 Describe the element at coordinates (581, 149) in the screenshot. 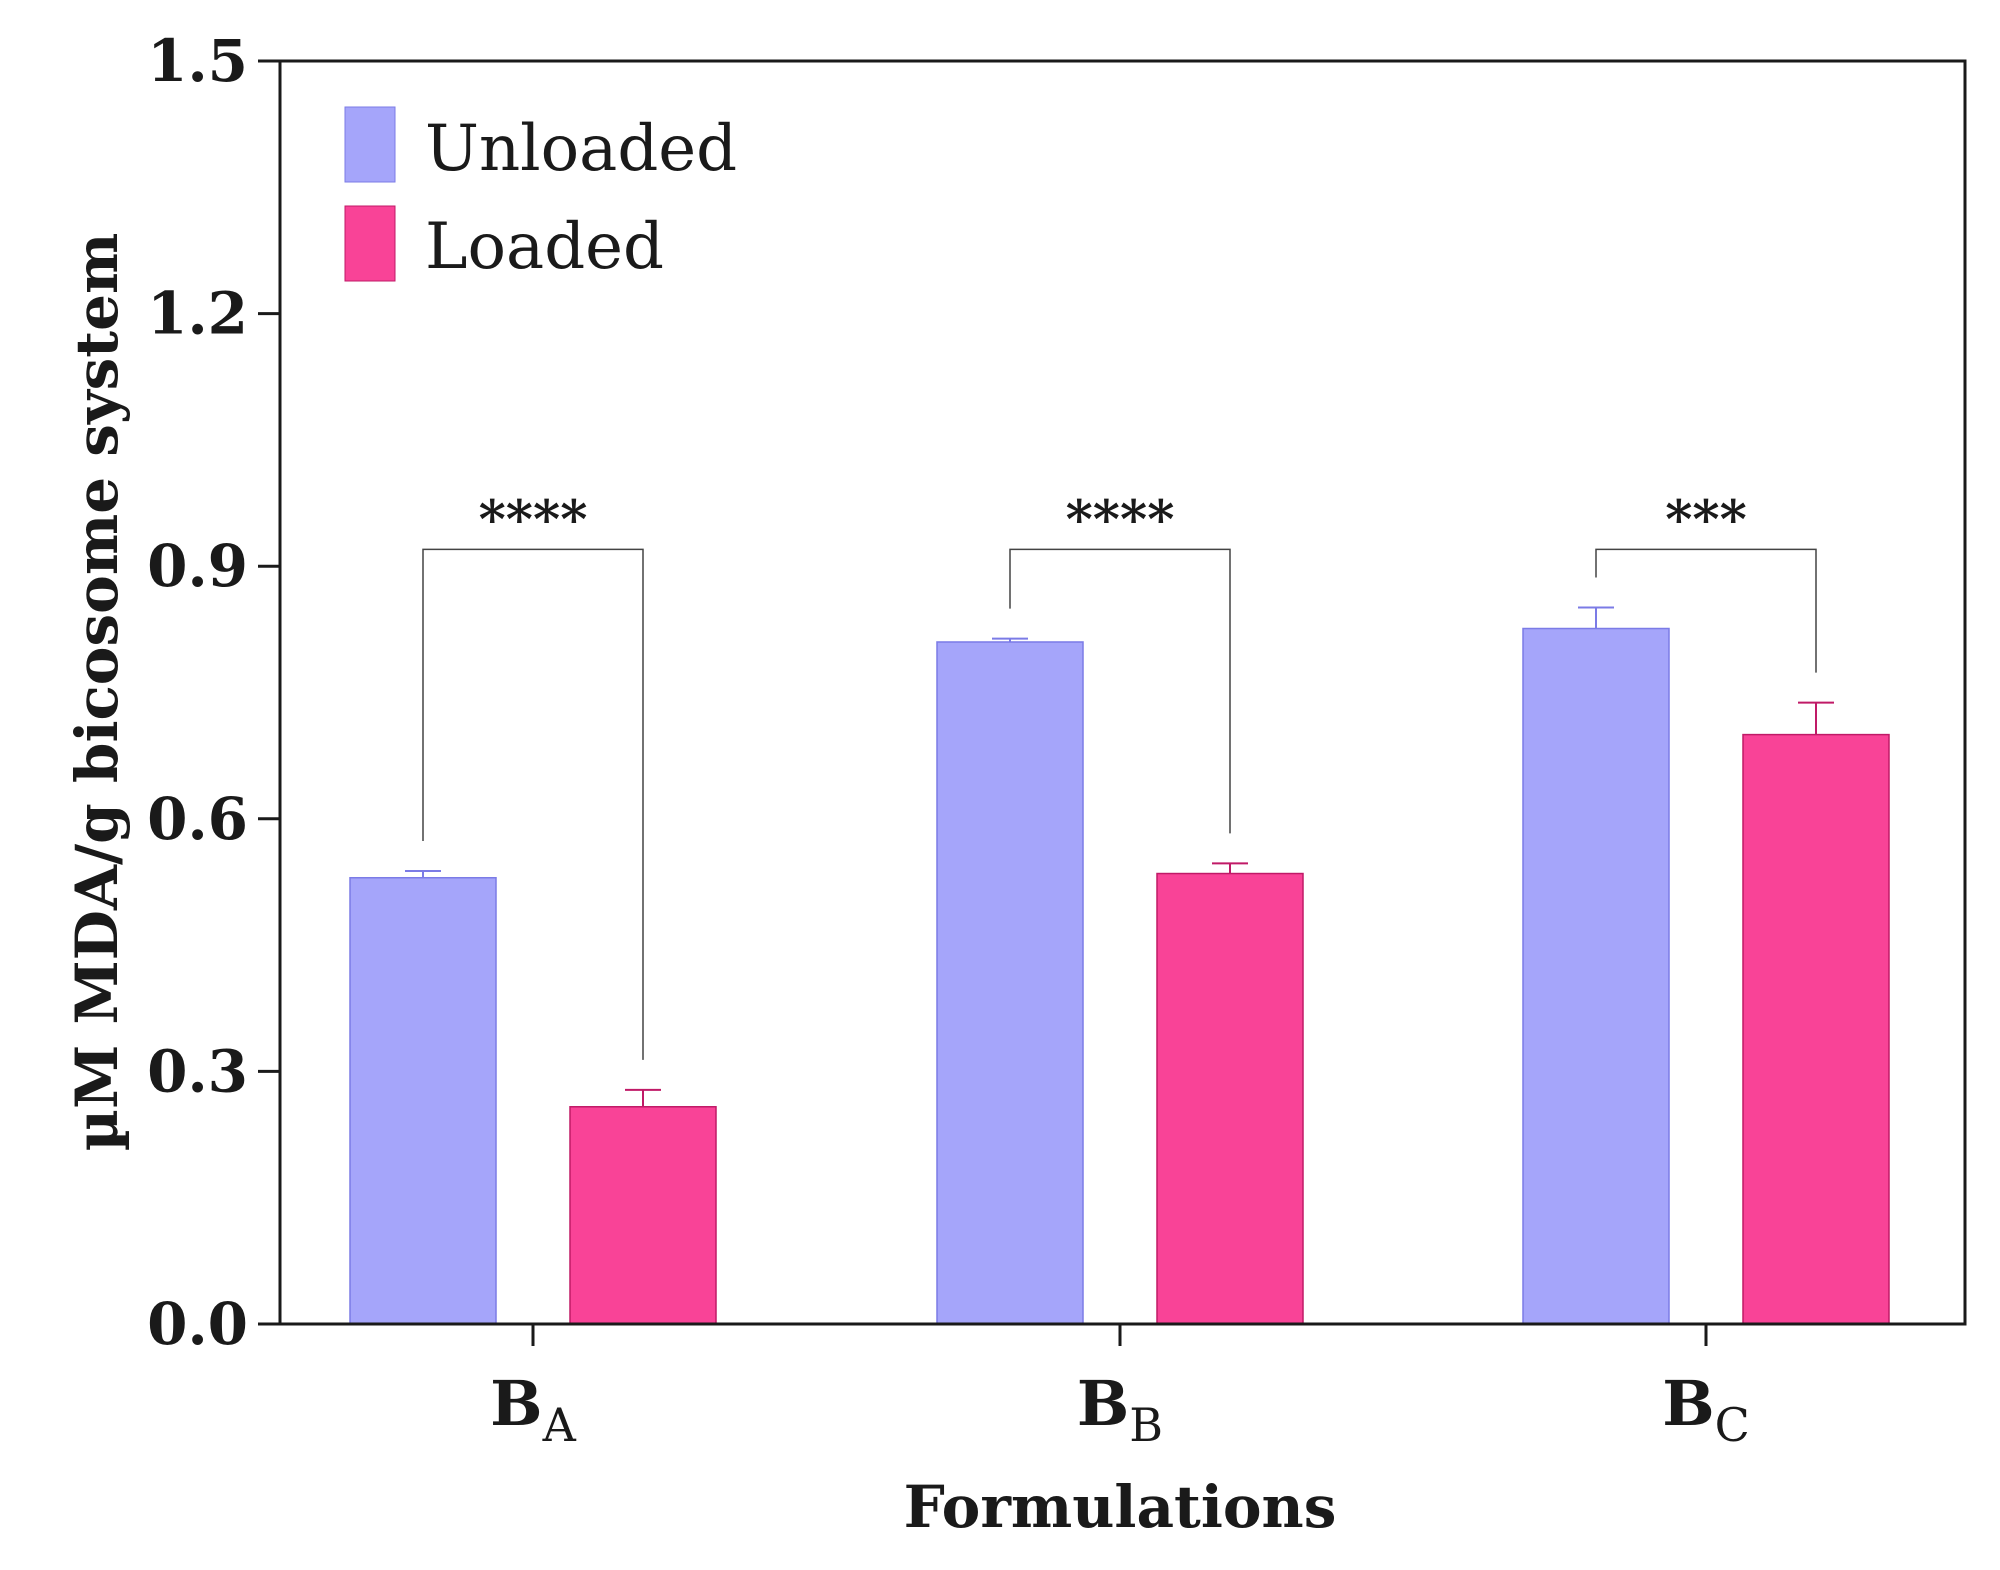

I see `legend-label-unloaded: Unloaded` at that location.